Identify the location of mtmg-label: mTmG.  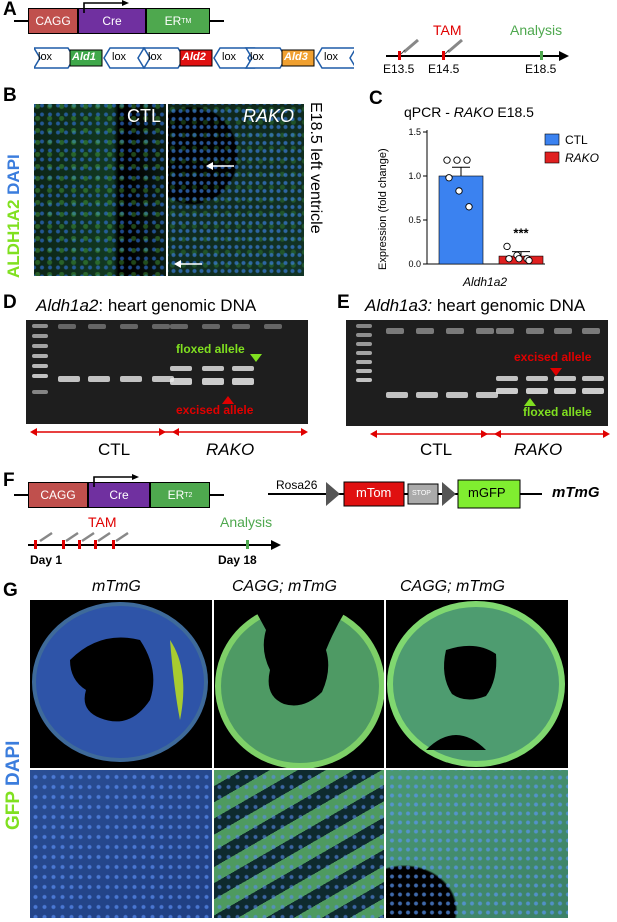
(576, 492).